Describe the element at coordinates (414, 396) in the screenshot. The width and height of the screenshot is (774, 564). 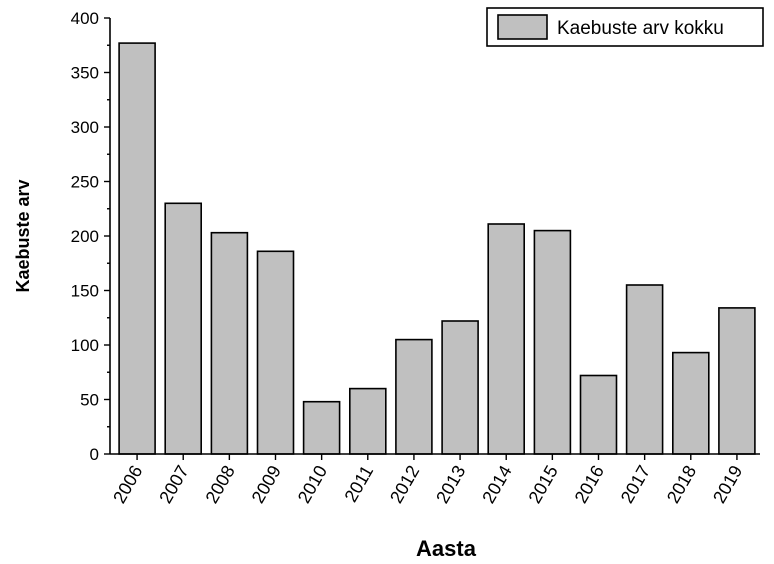
I see `bar-2012` at that location.